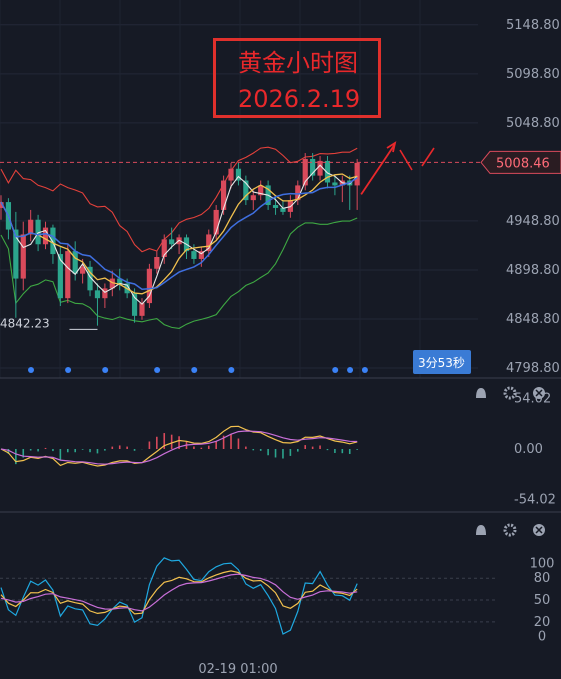 Image resolution: width=561 pixels, height=679 pixels. I want to click on ma-long-line, so click(179, 233).